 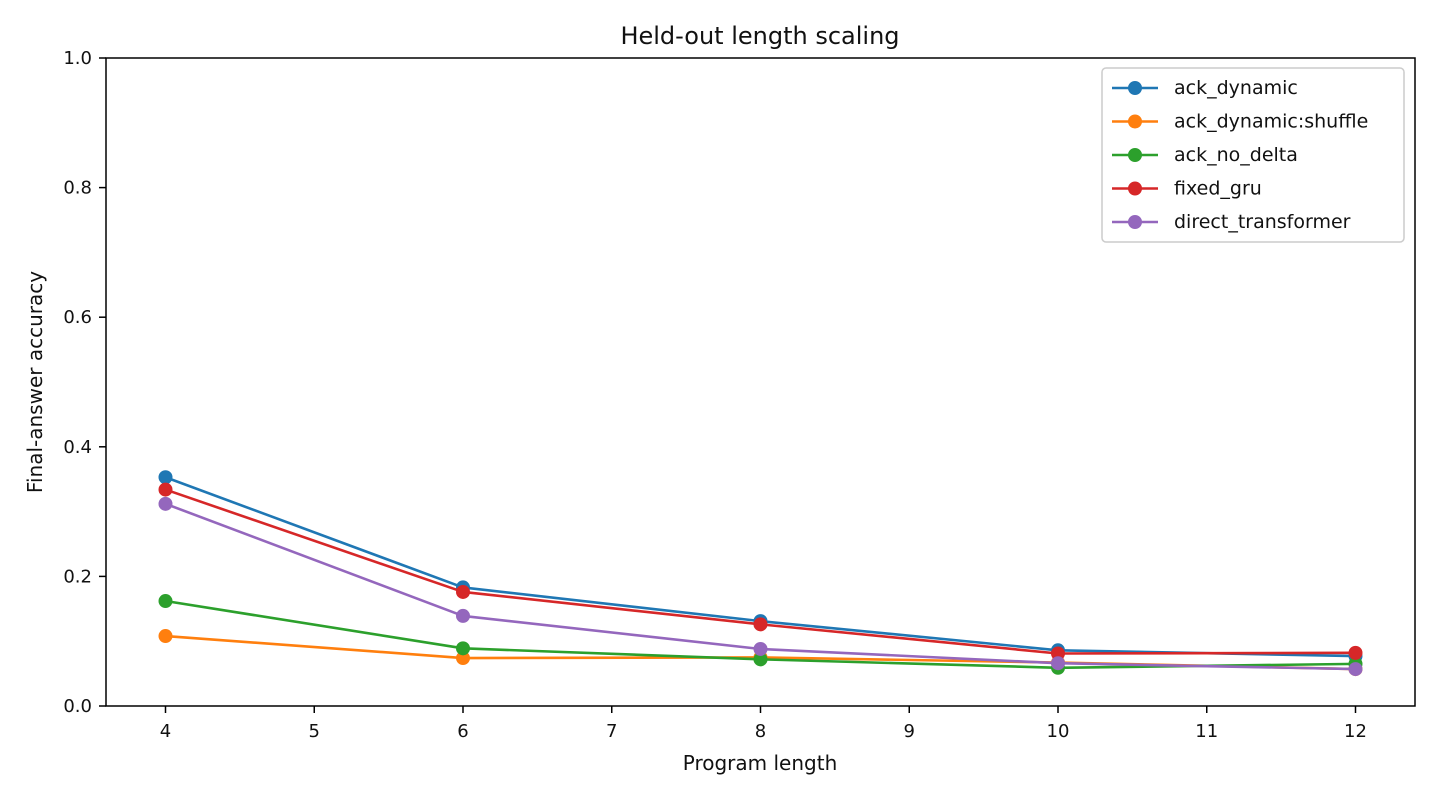 What do you see at coordinates (462, 731) in the screenshot?
I see `x-tick-label: 6` at bounding box center [462, 731].